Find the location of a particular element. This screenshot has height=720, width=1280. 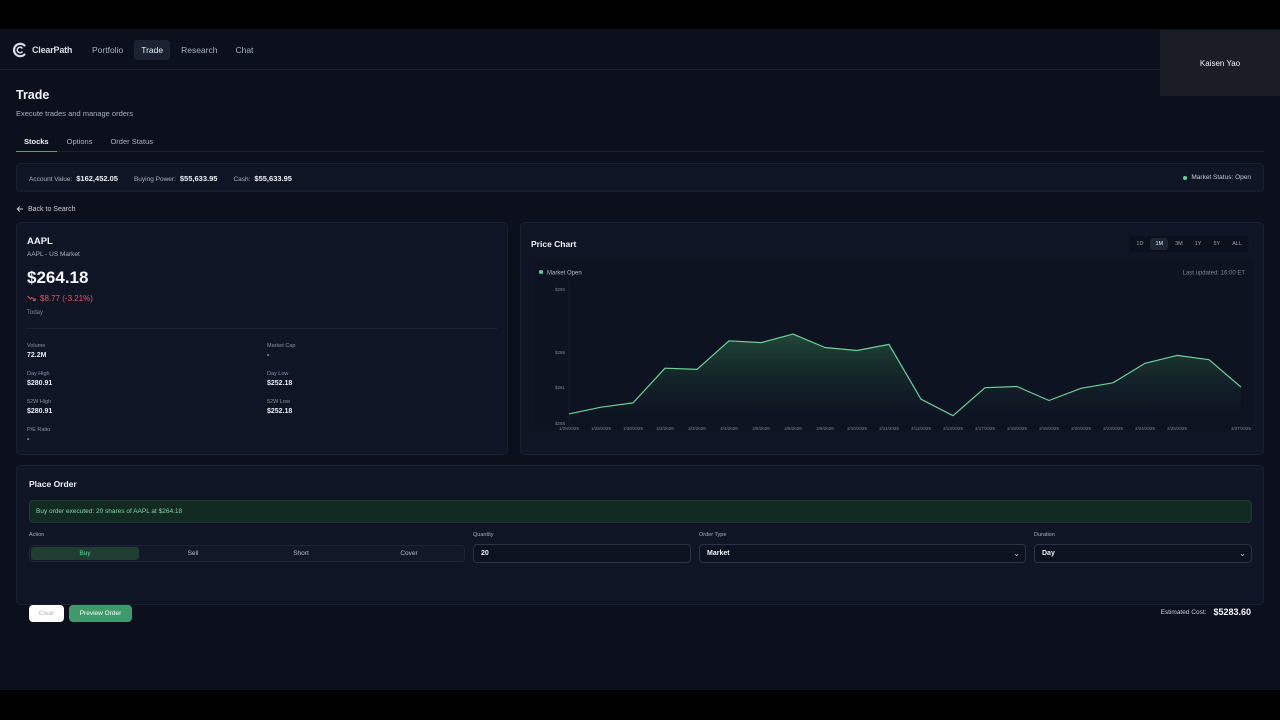

back-link-label: Back to Search is located at coordinates (52, 209).